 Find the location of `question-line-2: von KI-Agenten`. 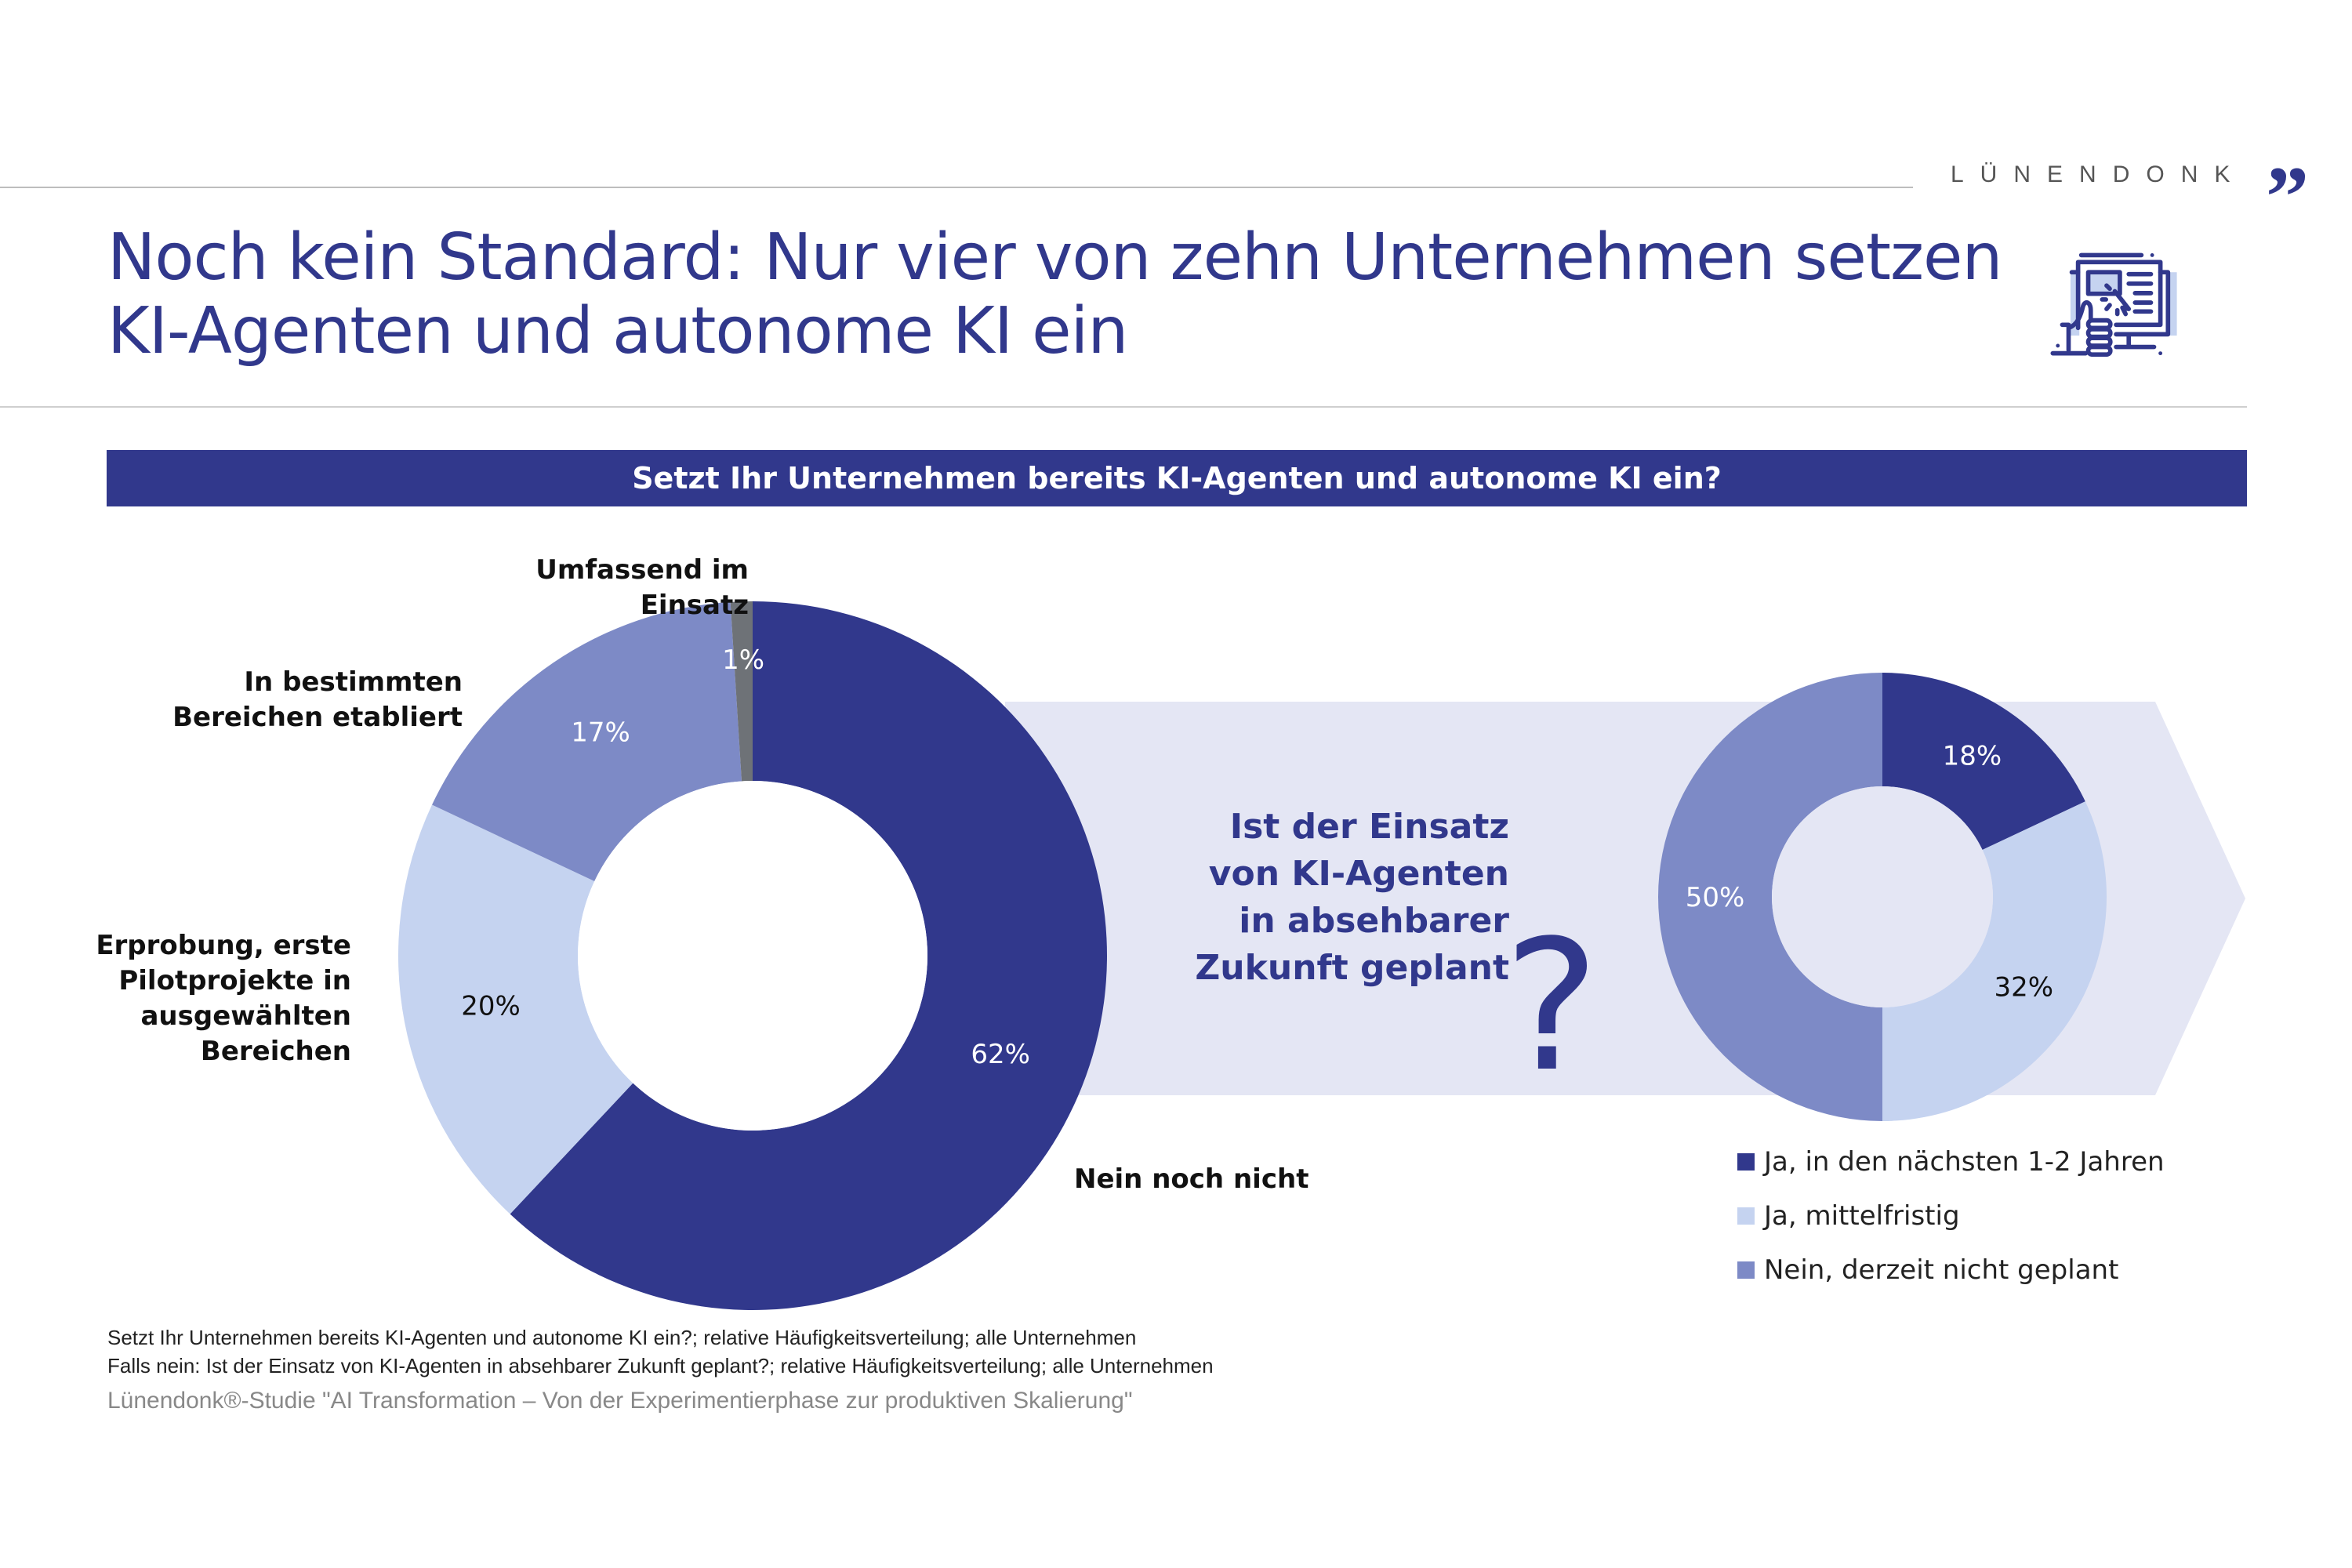

question-line-2: von KI-Agenten is located at coordinates (1358, 874).